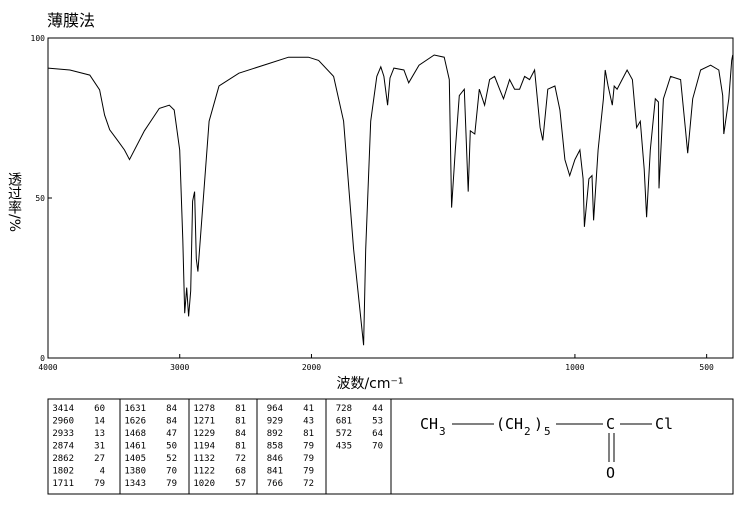 The image size is (738, 510). I want to click on peak-transmittance: 57, so click(240, 484).